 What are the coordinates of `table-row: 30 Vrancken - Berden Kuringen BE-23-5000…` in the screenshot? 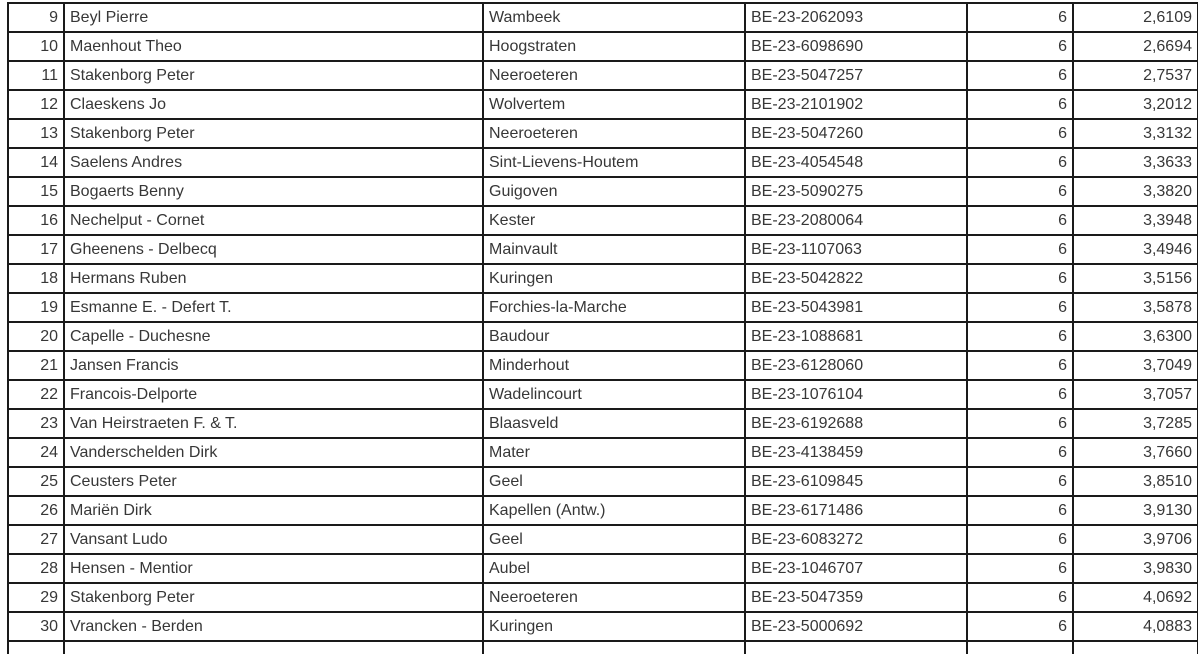 It's located at (602, 626).